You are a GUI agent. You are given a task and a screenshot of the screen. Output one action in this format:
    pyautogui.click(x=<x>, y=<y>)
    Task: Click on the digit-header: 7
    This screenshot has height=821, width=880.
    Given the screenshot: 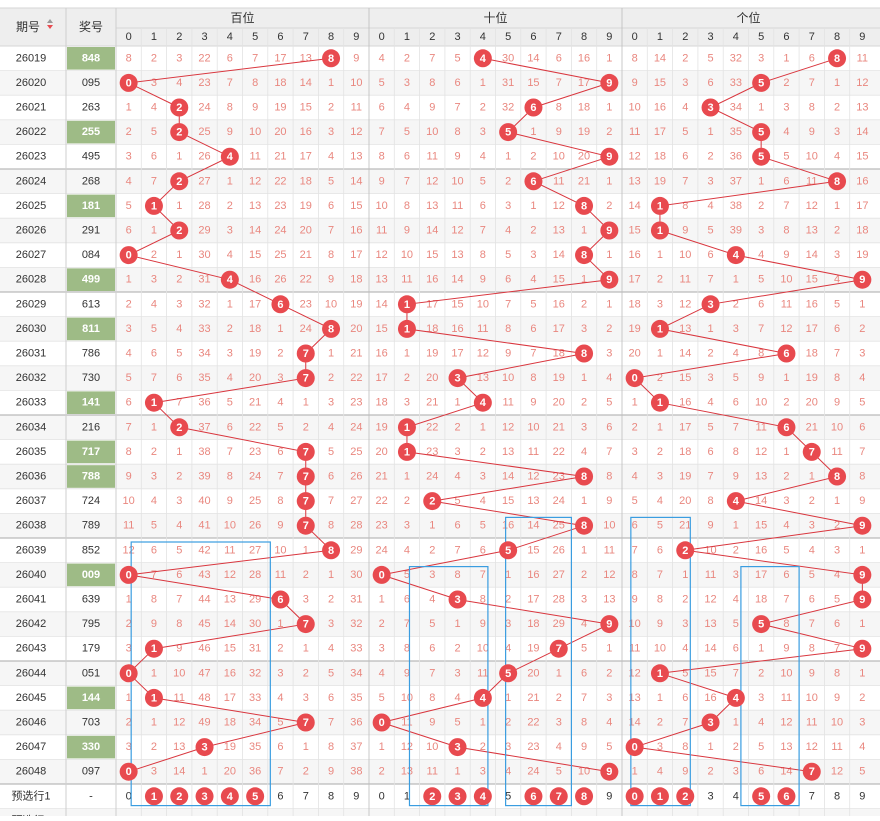 What is the action you would take?
    pyautogui.click(x=306, y=37)
    